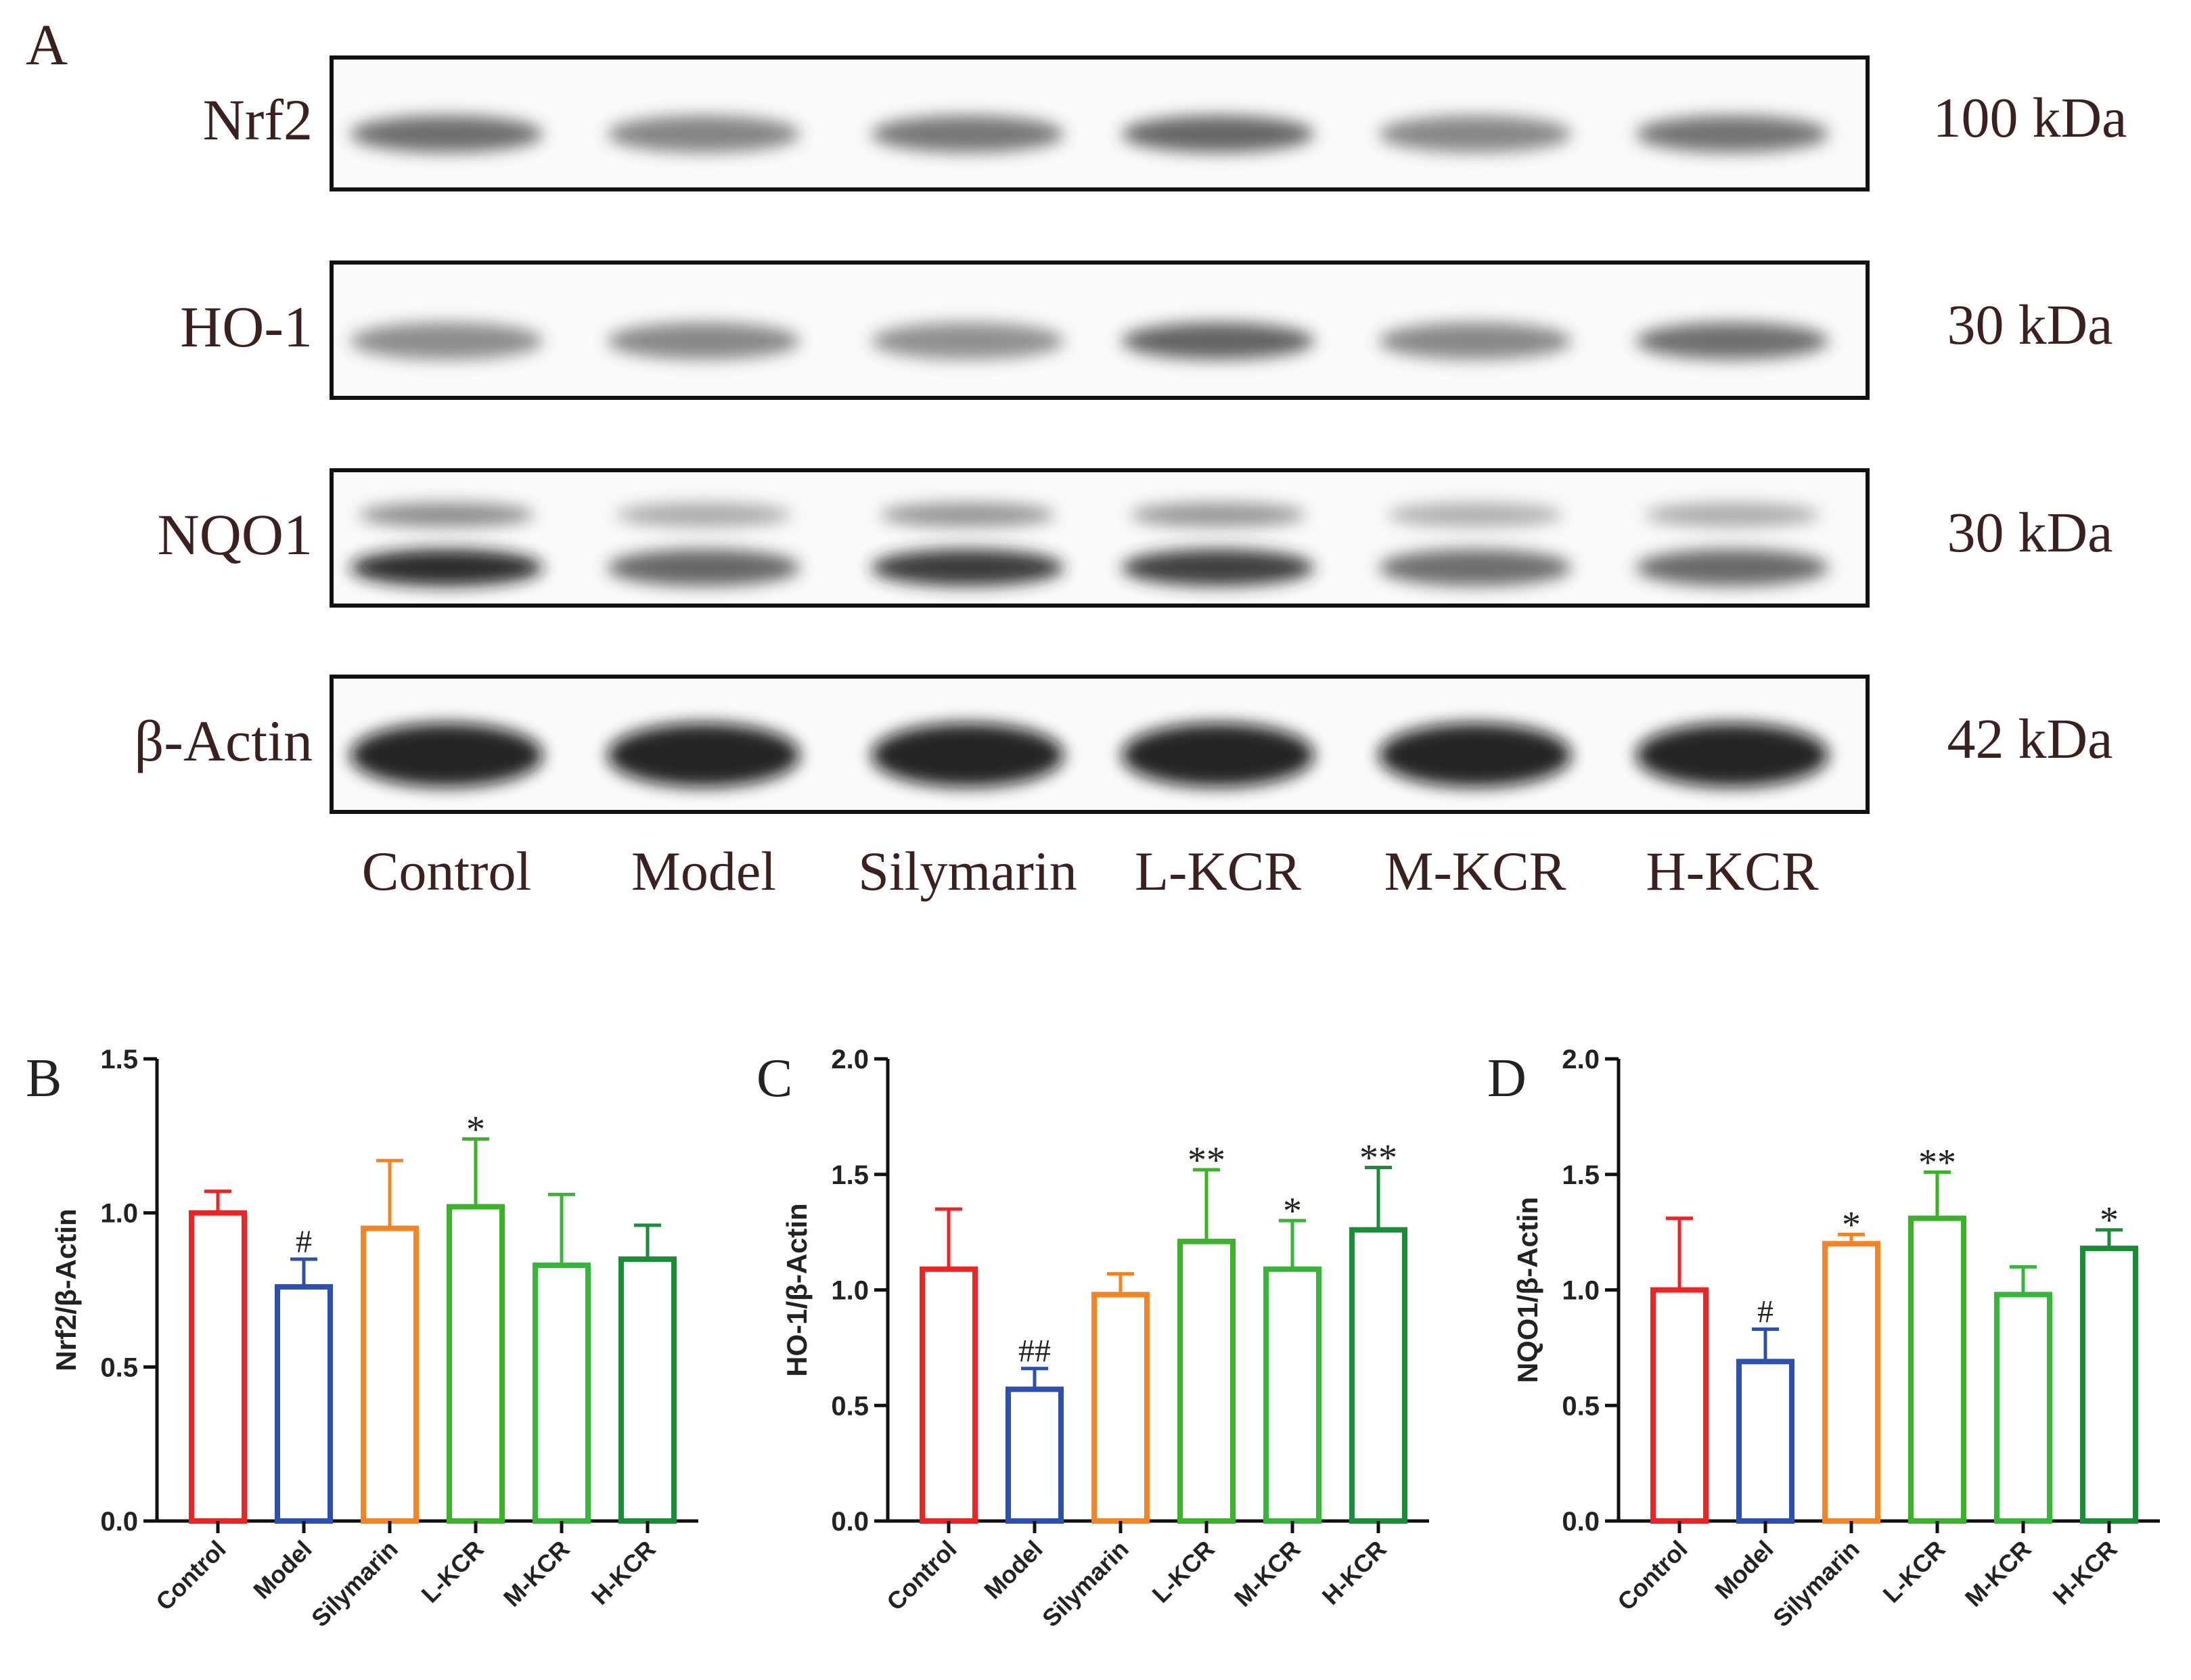 The width and height of the screenshot is (2191, 1680). What do you see at coordinates (1732, 871) in the screenshot?
I see `lane-label: H-KCR` at bounding box center [1732, 871].